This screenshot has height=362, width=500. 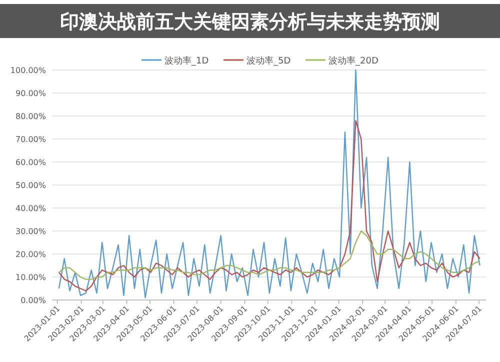 What do you see at coordinates (186, 61) in the screenshot?
I see `legend-label: 波动率_1D` at bounding box center [186, 61].